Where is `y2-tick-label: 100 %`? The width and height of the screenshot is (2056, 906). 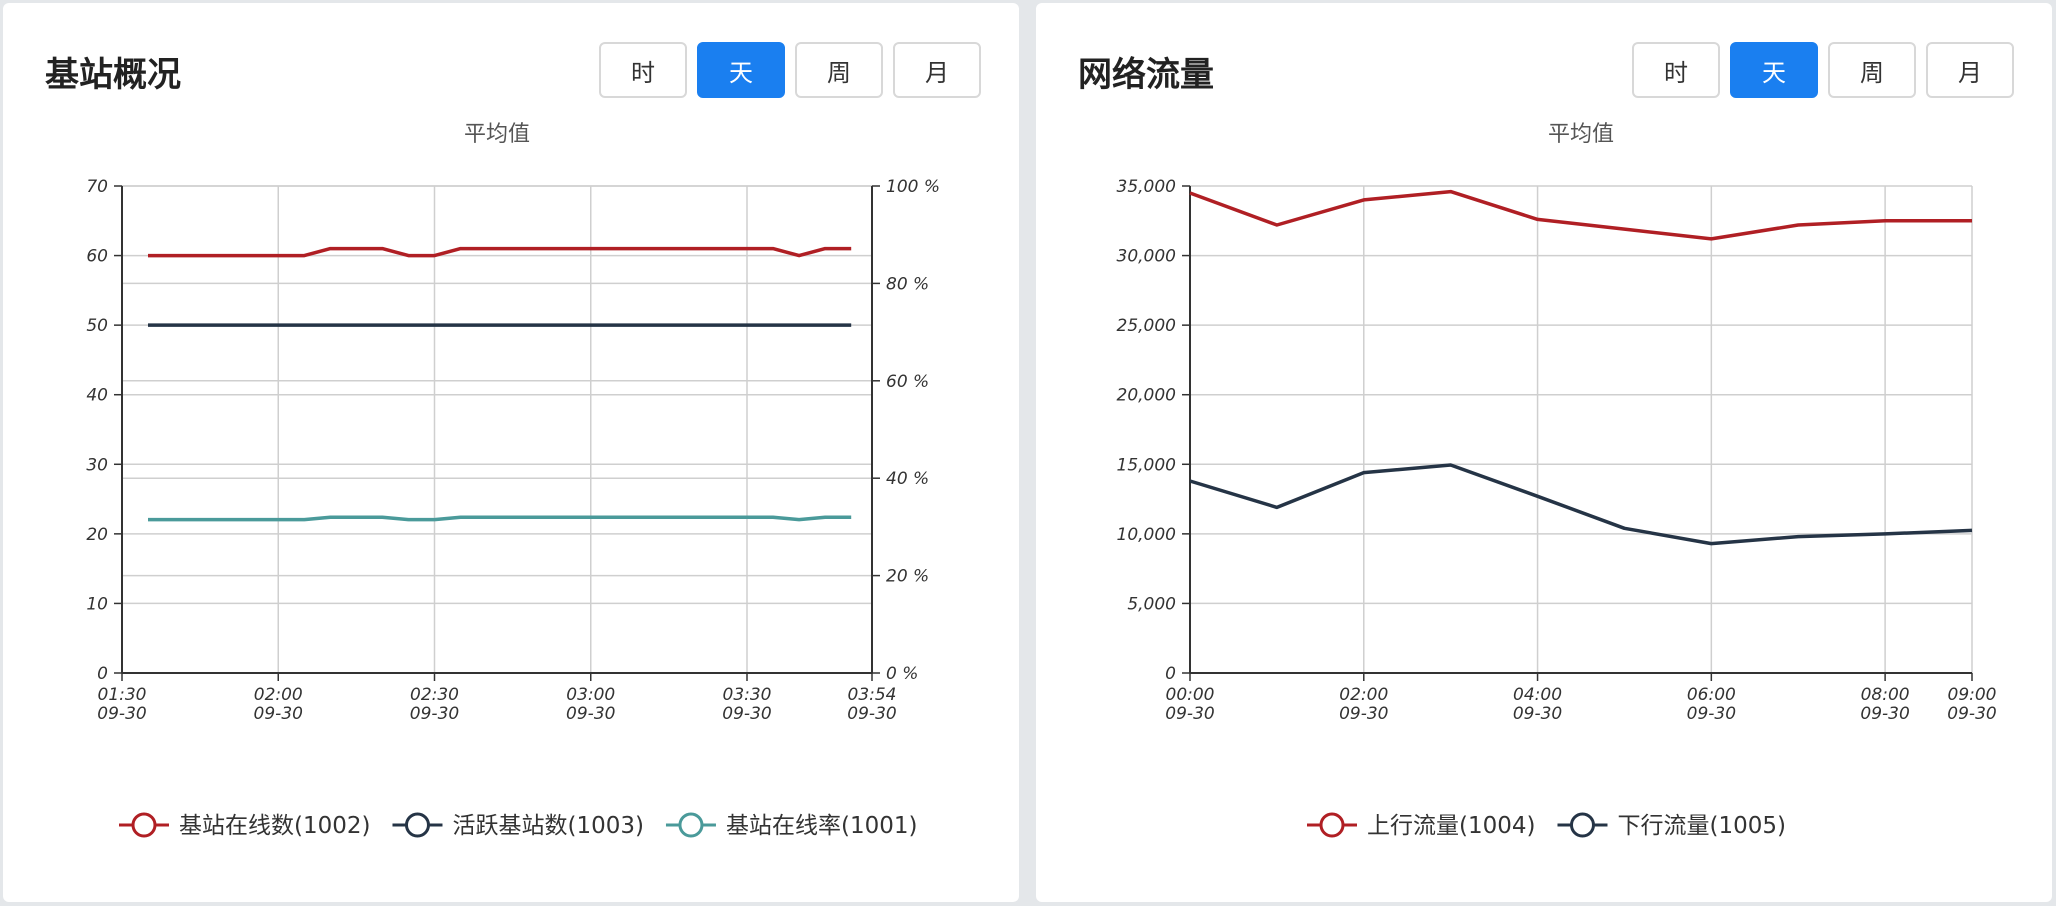
y2-tick-label: 100 % is located at coordinates (913, 187).